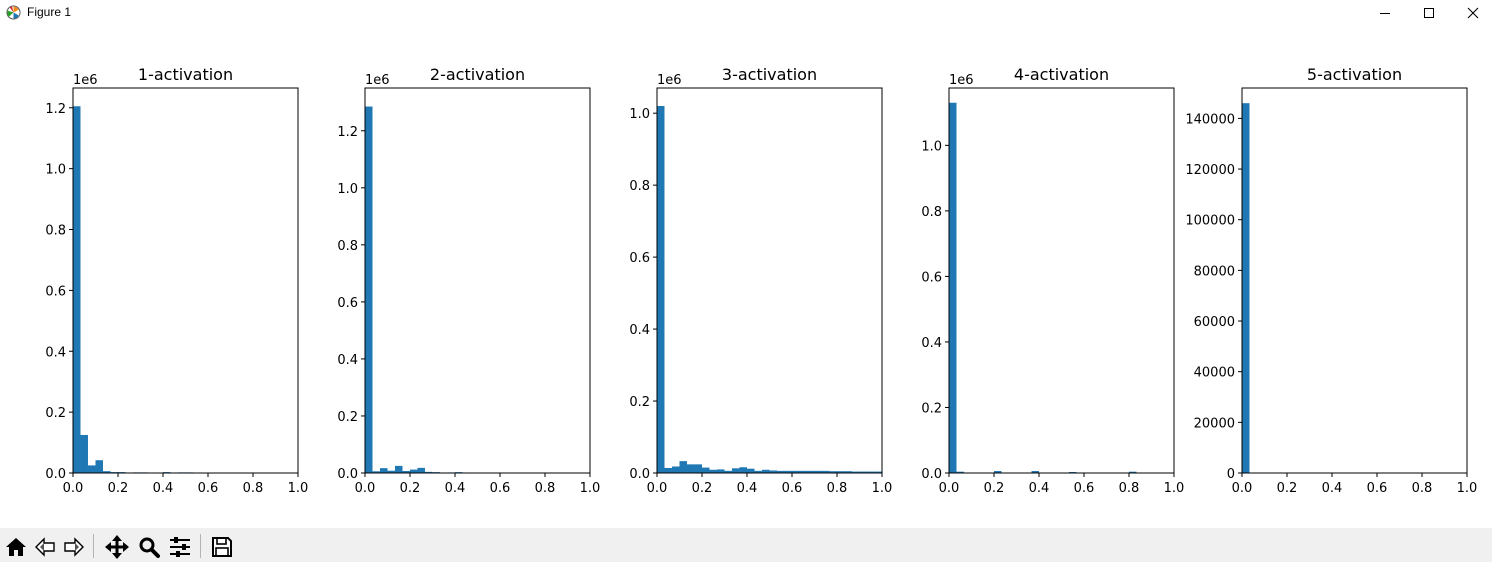 The image size is (1492, 562). What do you see at coordinates (148, 546) in the screenshot?
I see `zoom-button` at bounding box center [148, 546].